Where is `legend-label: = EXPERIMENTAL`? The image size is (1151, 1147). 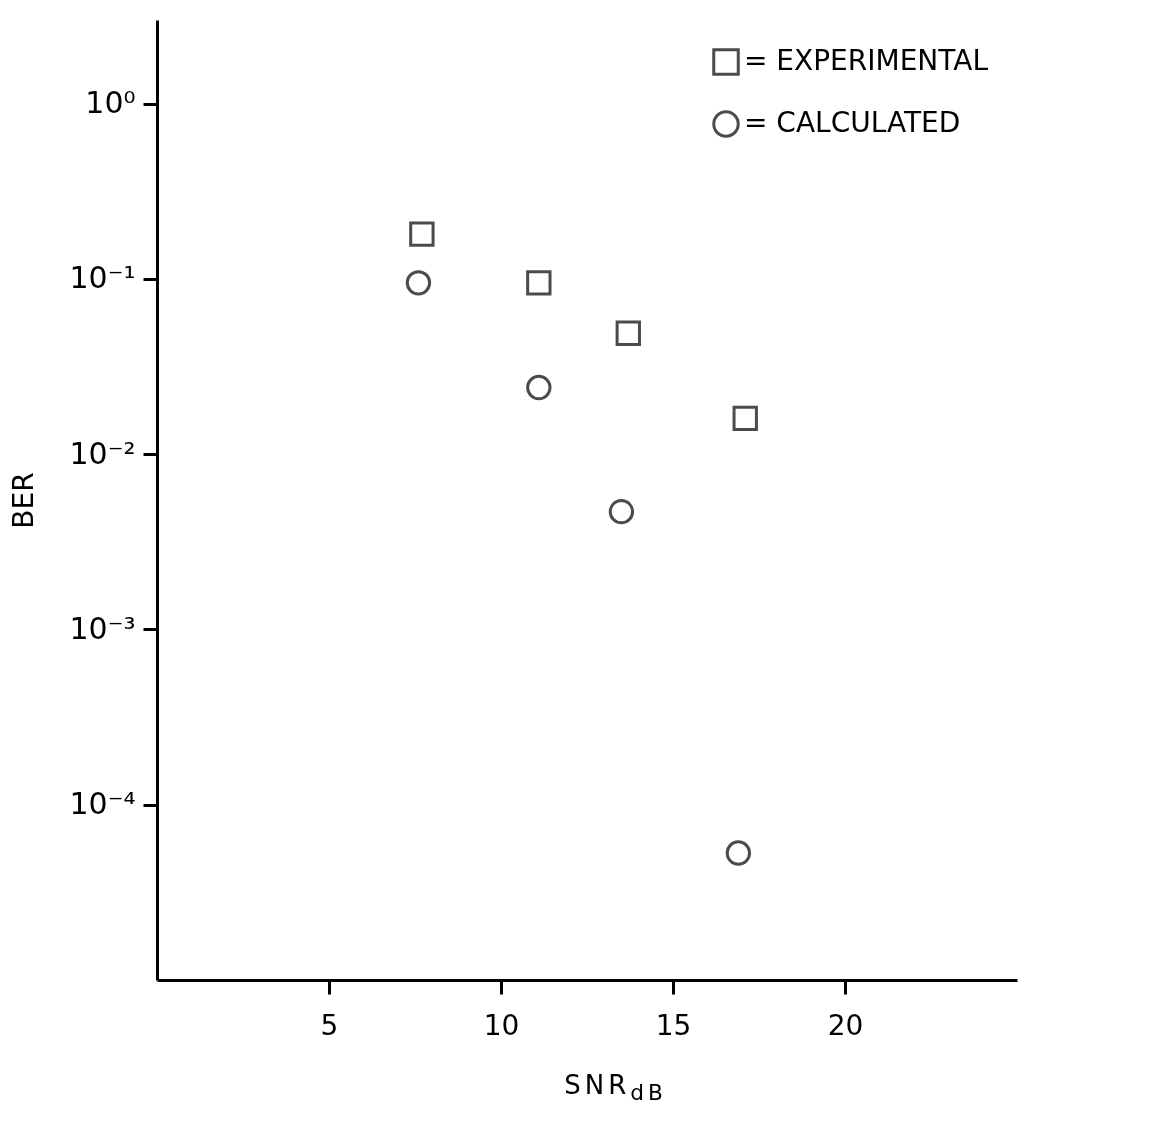 legend-label: = EXPERIMENTAL is located at coordinates (866, 60).